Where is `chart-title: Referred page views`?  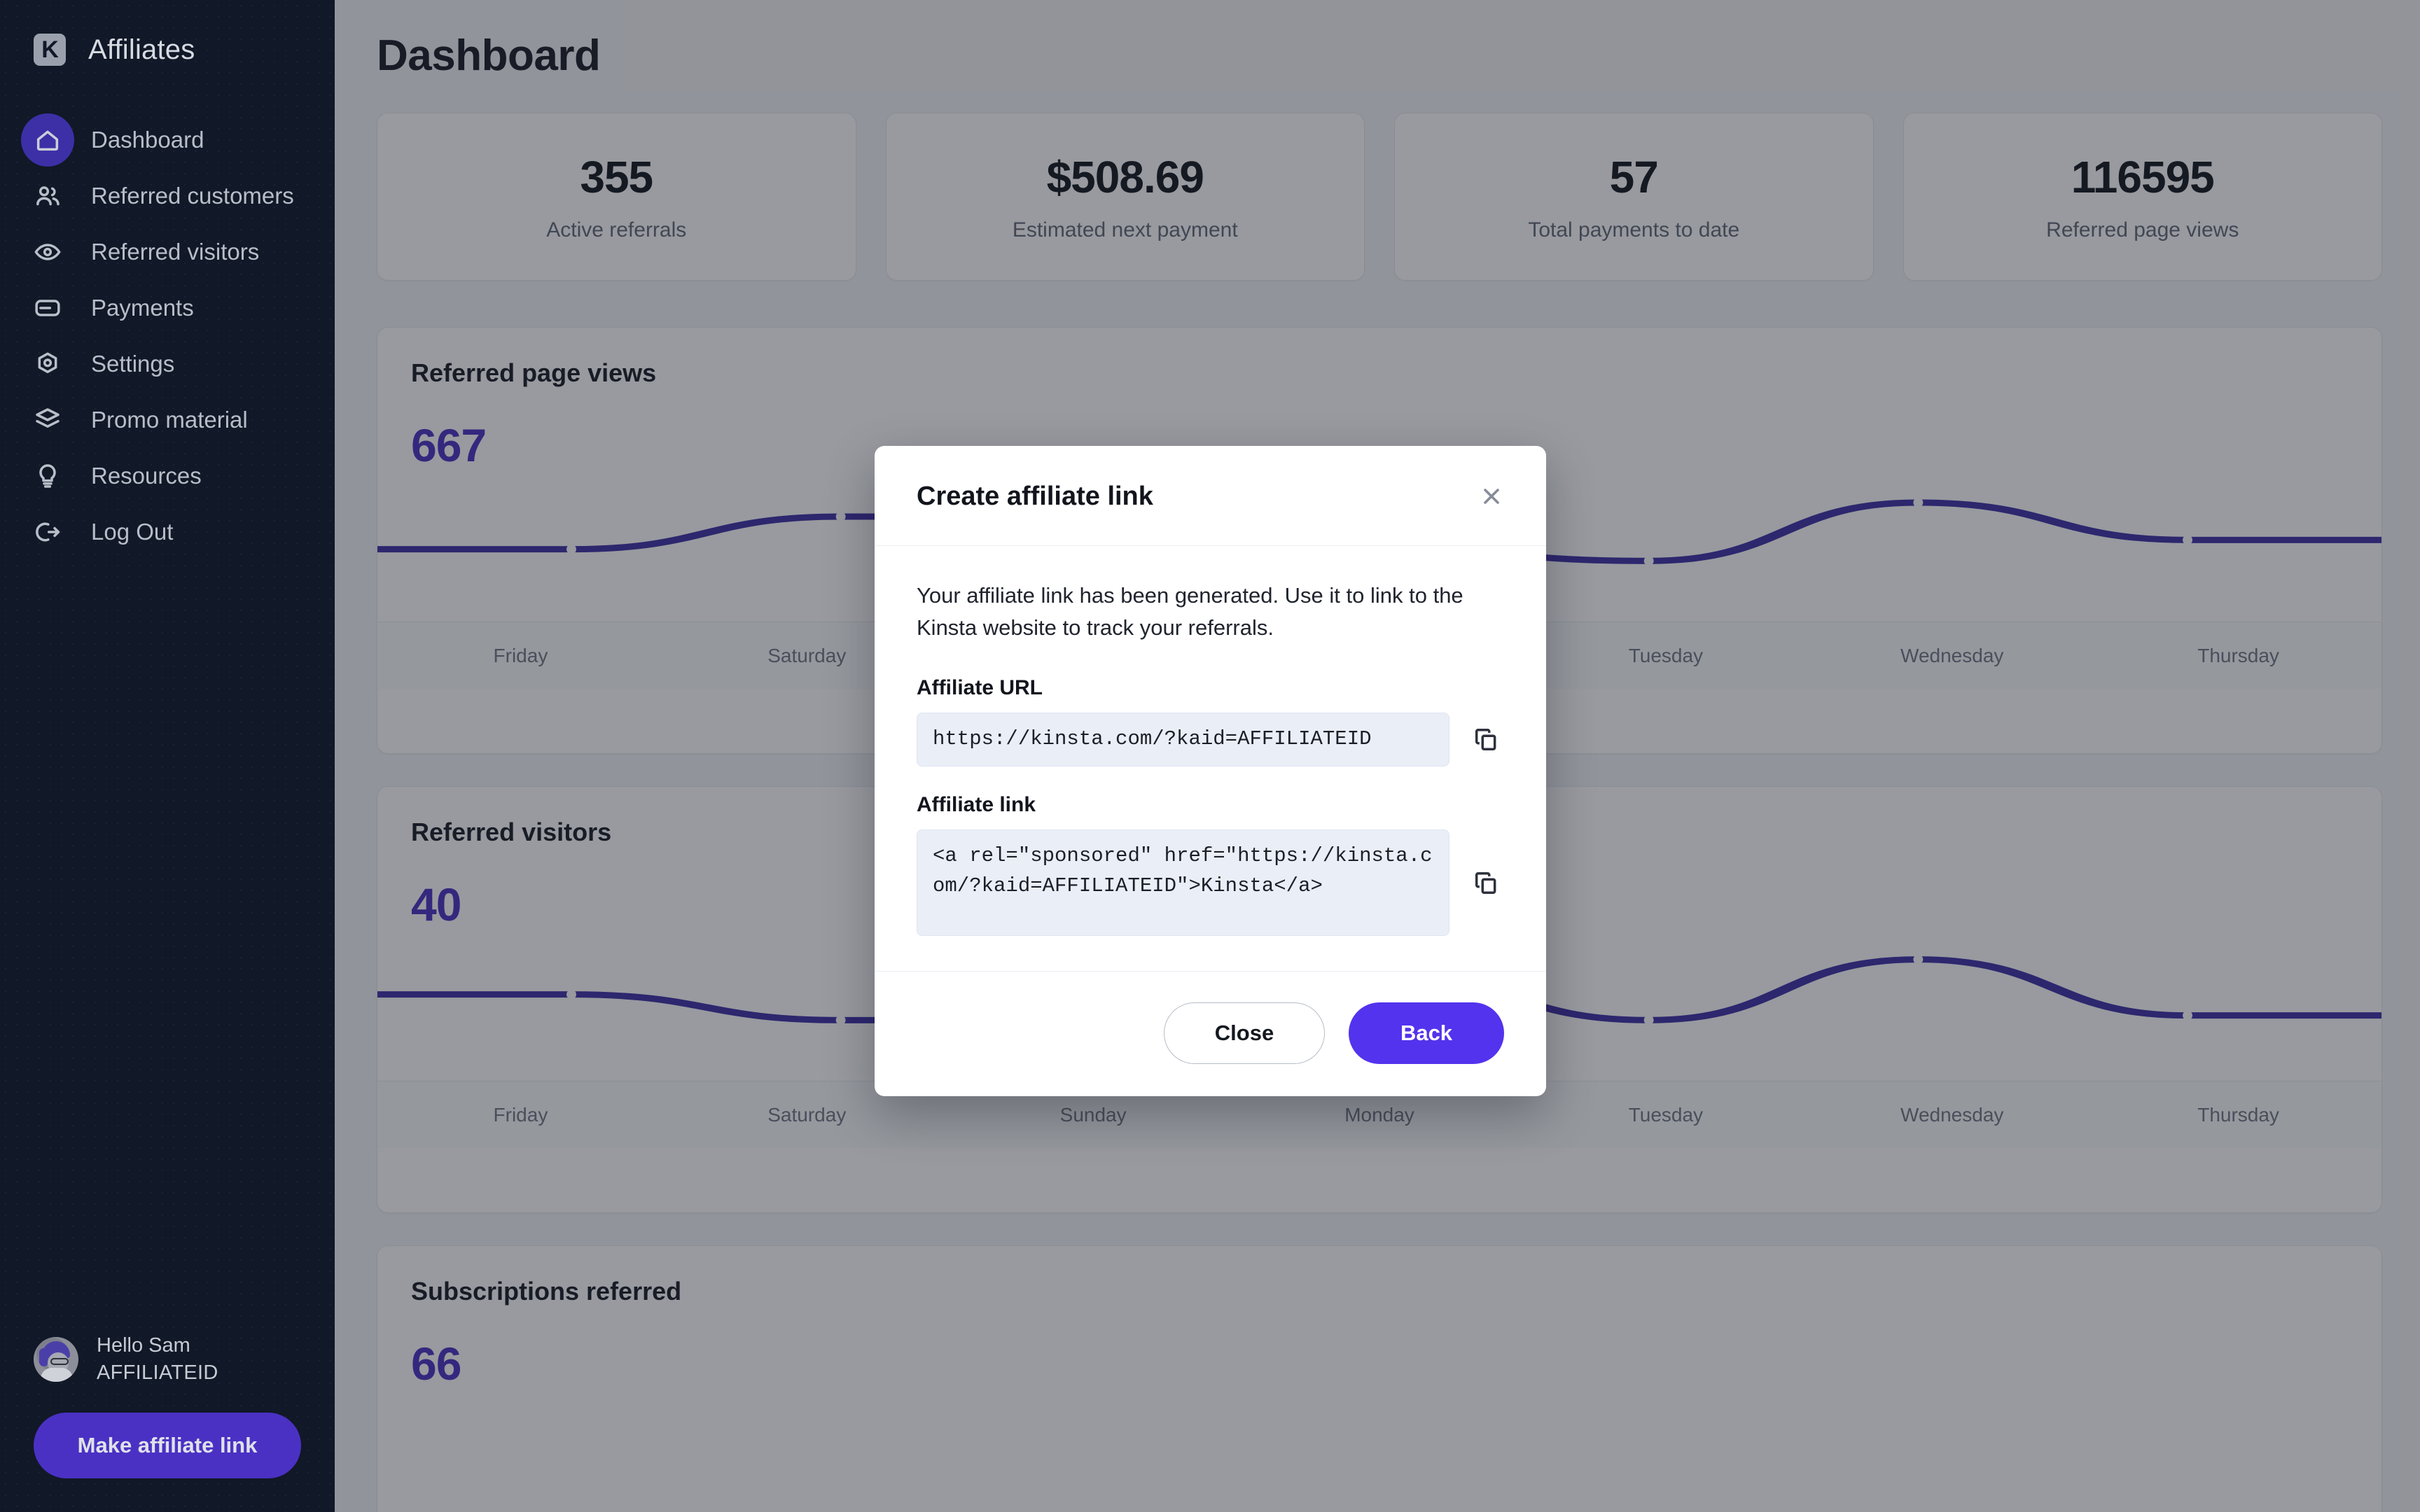
chart-title: Referred page views is located at coordinates (534, 372).